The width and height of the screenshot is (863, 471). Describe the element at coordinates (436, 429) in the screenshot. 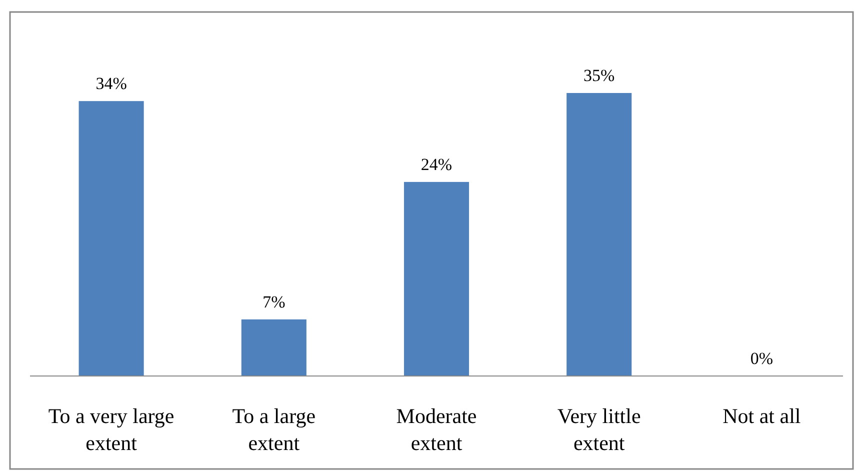

I see `x-tick-label: Moderate extent` at that location.